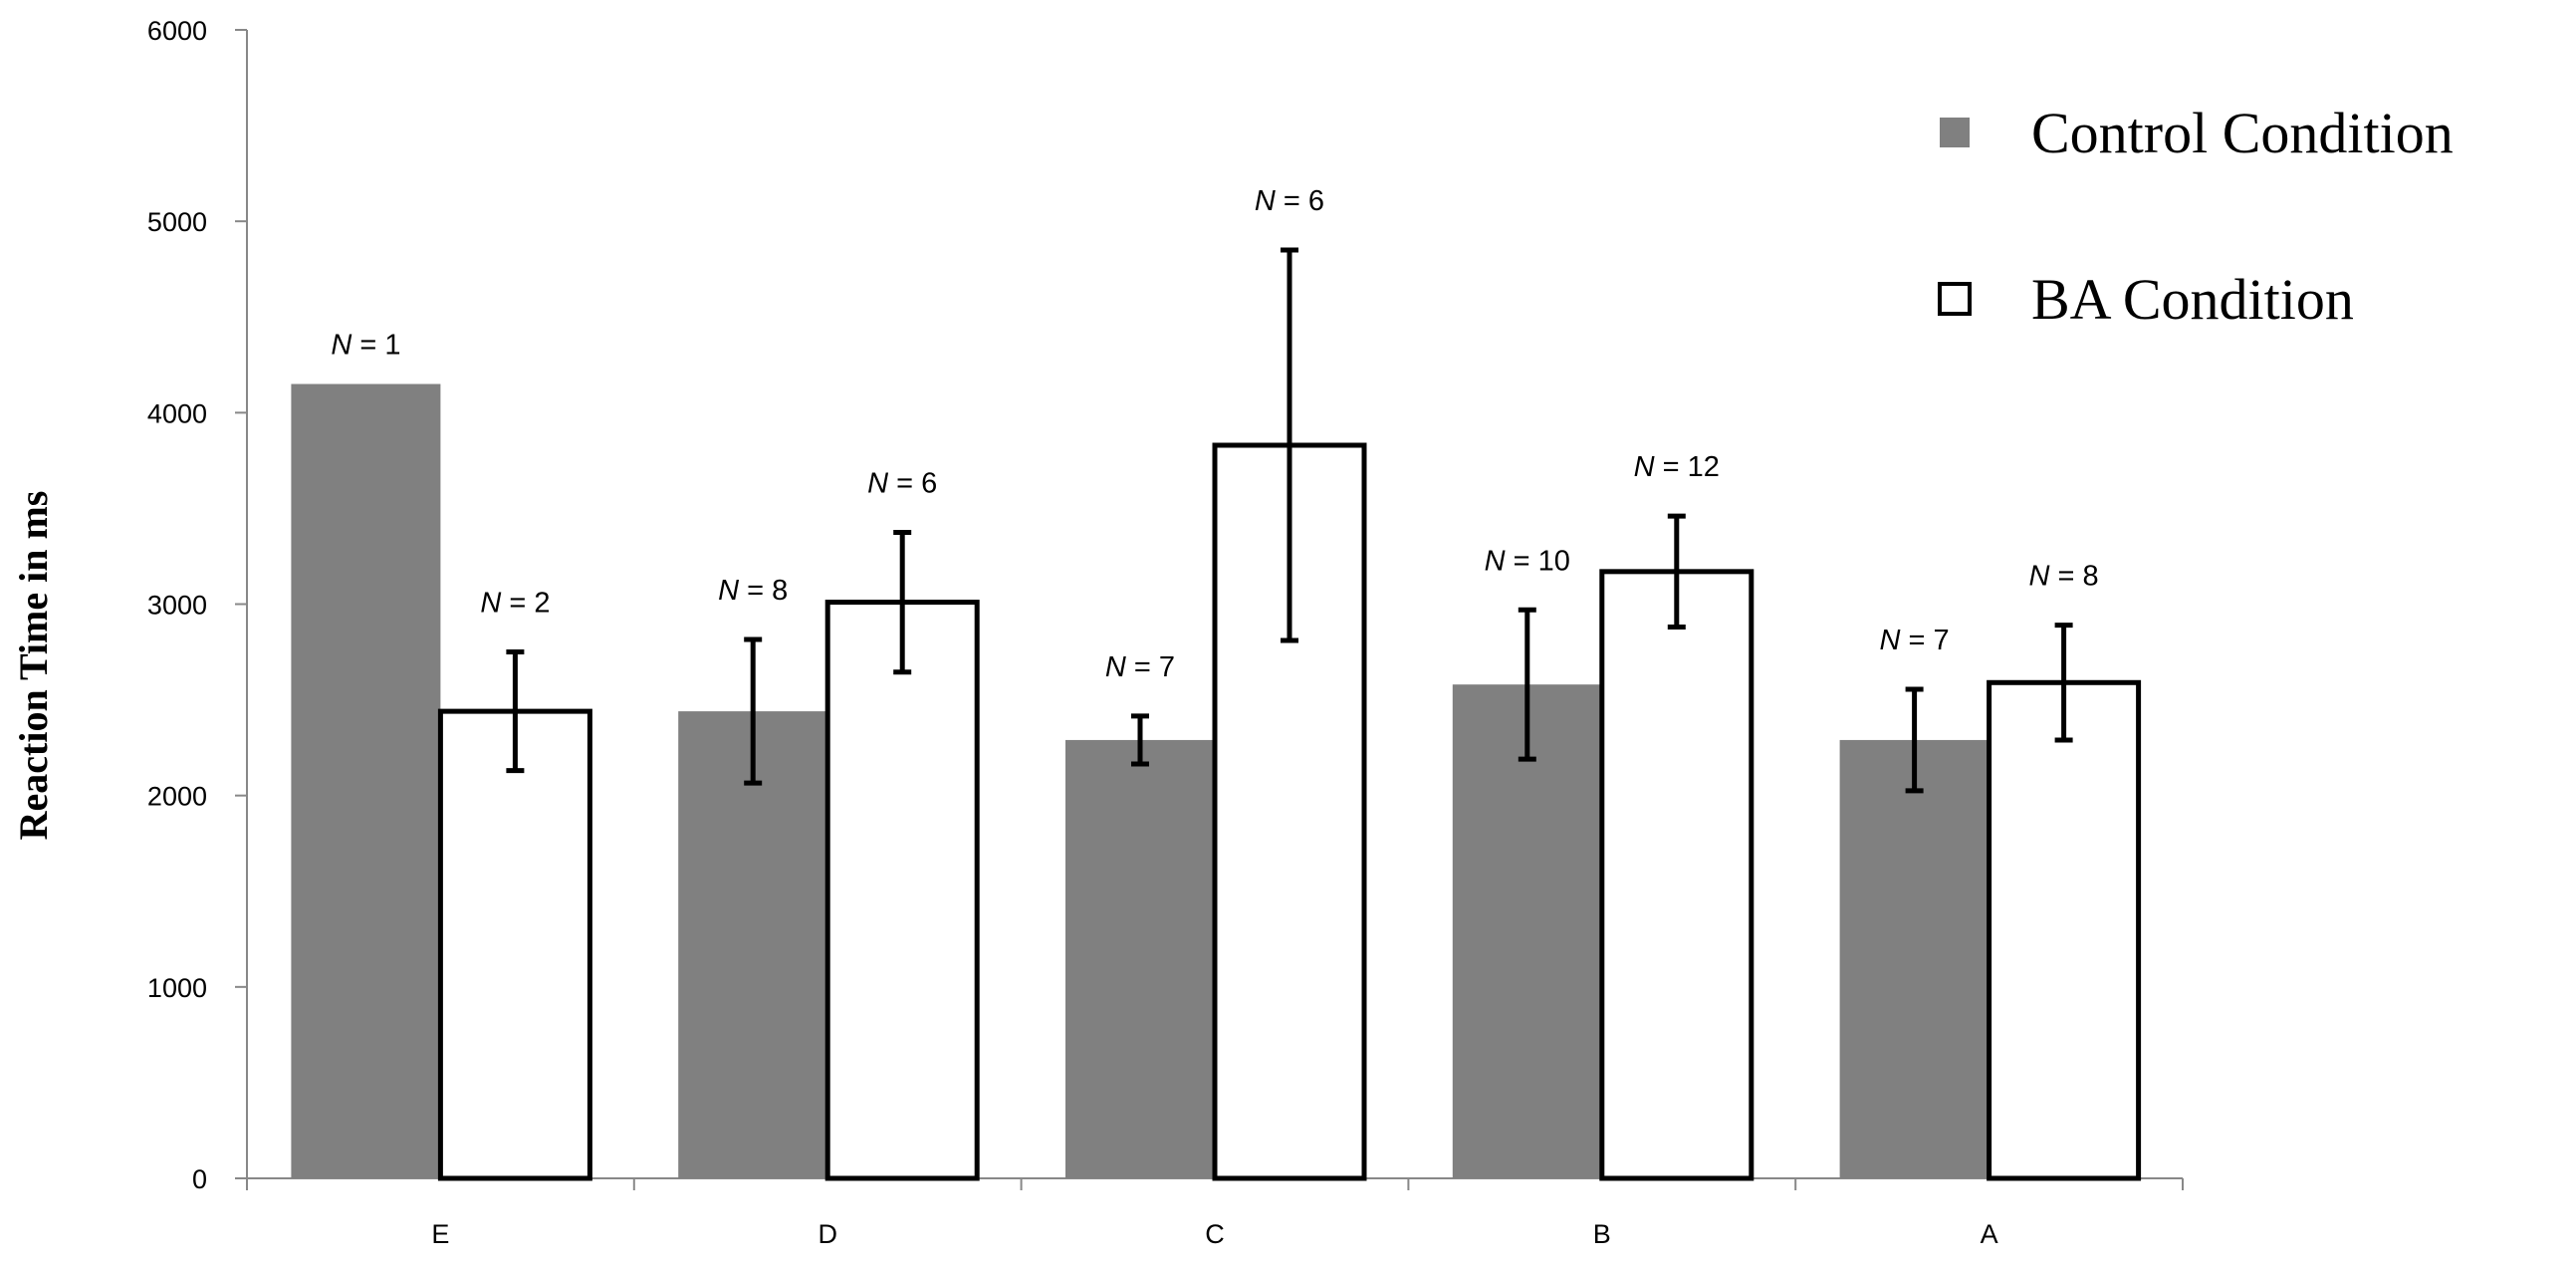  I want to click on x-tick-label: C, so click(1215, 1234).